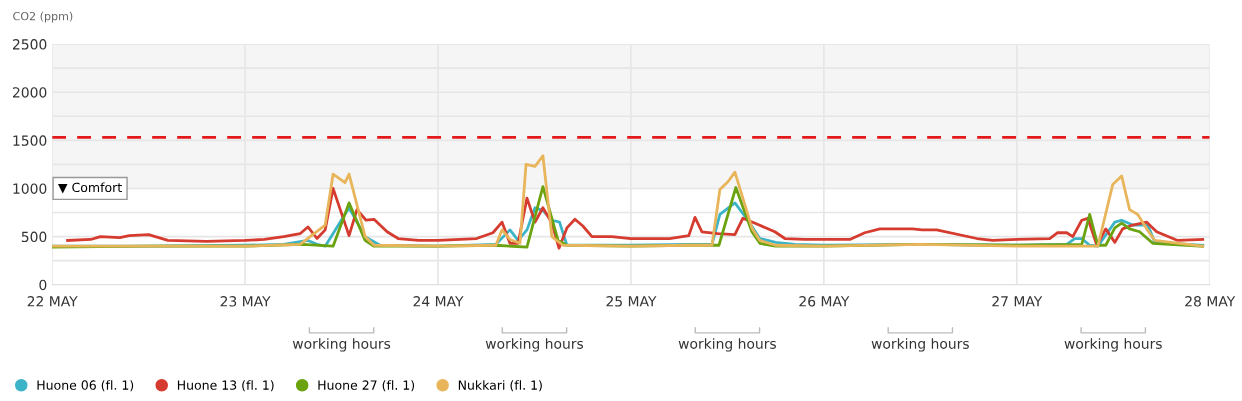  I want to click on x-tick-label: 23 MAY, so click(245, 301).